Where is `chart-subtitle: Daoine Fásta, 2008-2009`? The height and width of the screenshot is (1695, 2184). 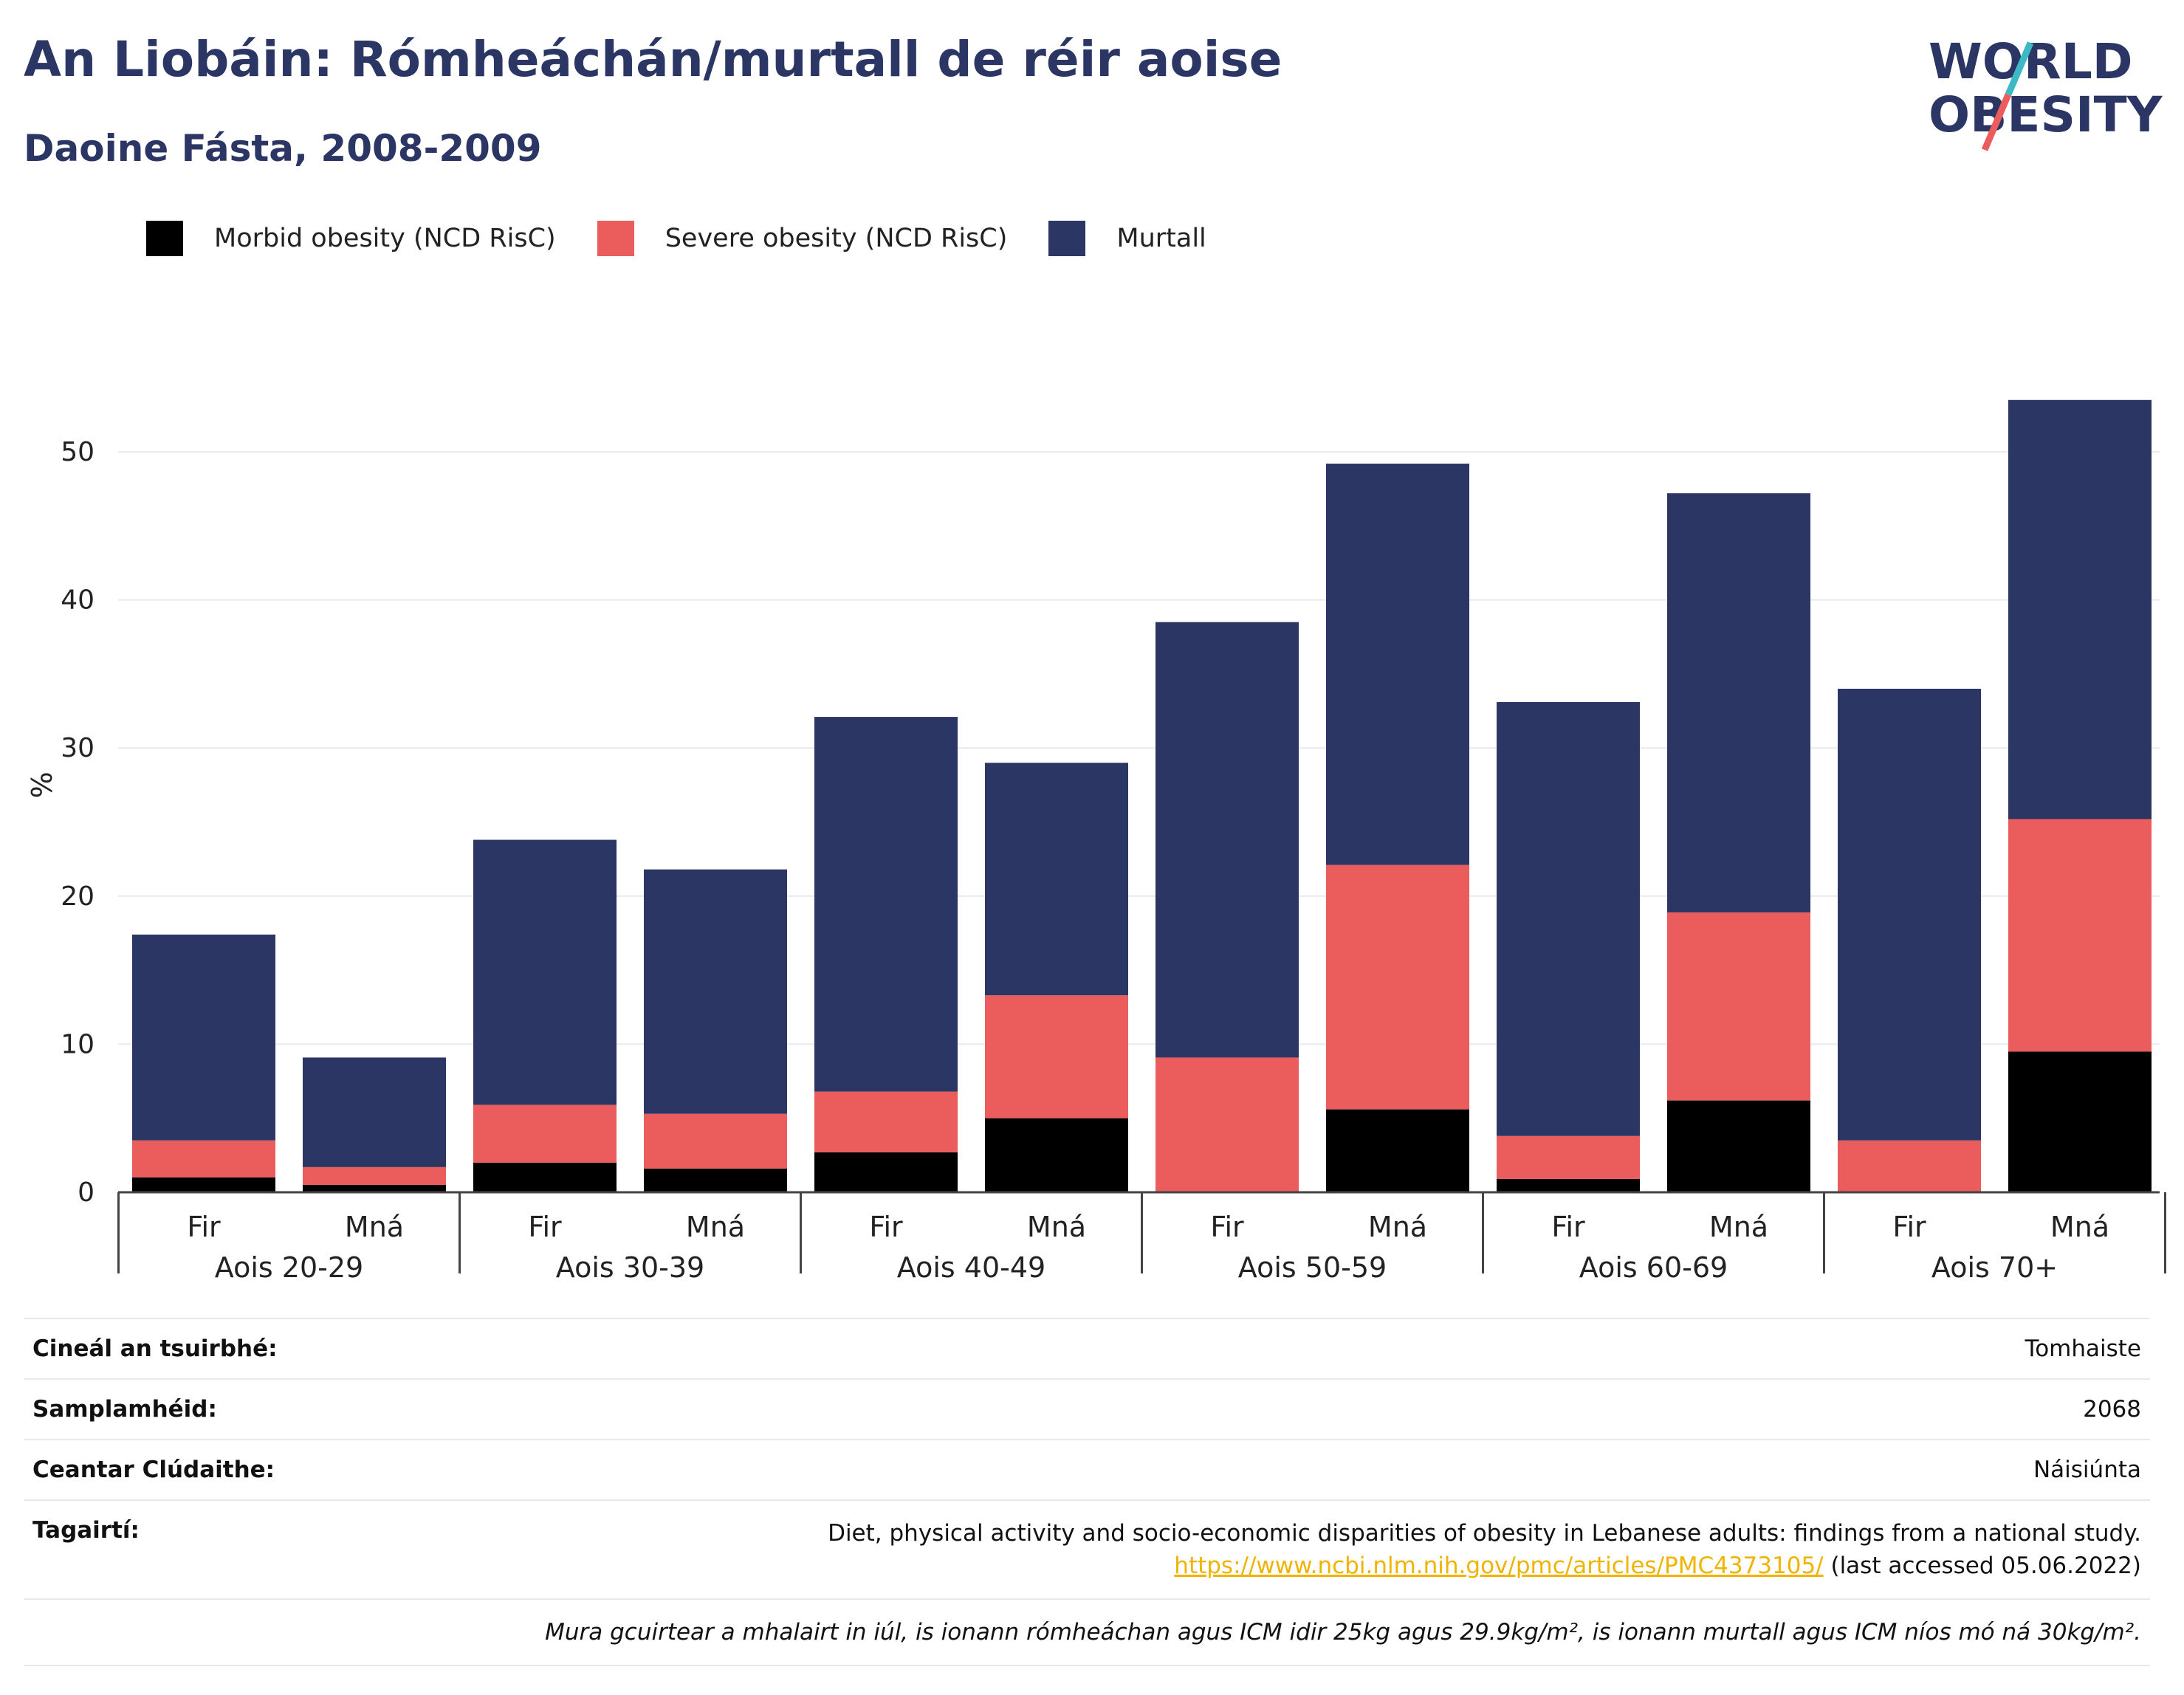 chart-subtitle: Daoine Fásta, 2008-2009 is located at coordinates (283, 148).